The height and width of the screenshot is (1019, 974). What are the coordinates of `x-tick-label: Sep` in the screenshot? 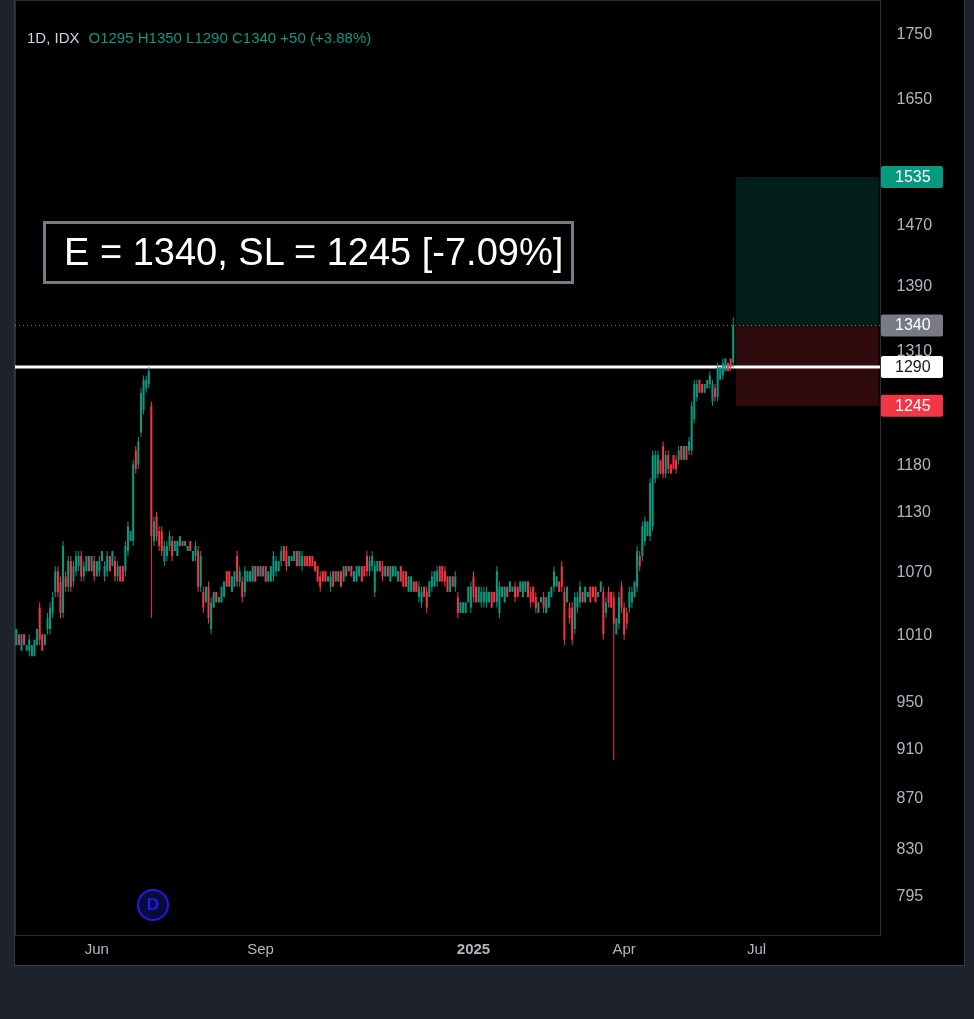 It's located at (260, 948).